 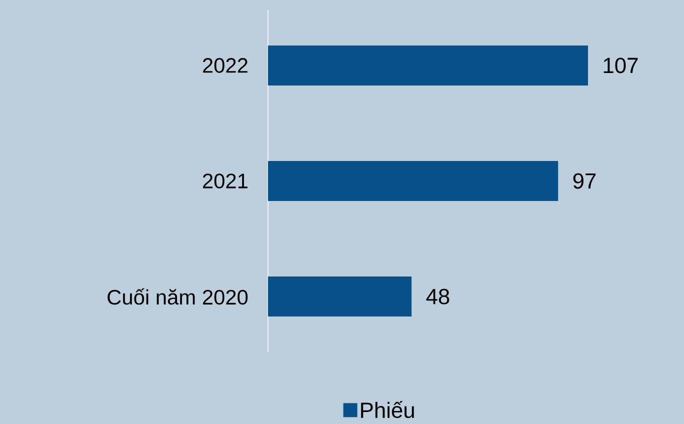 What do you see at coordinates (225, 65) in the screenshot?
I see `y-tick-label: 2022` at bounding box center [225, 65].